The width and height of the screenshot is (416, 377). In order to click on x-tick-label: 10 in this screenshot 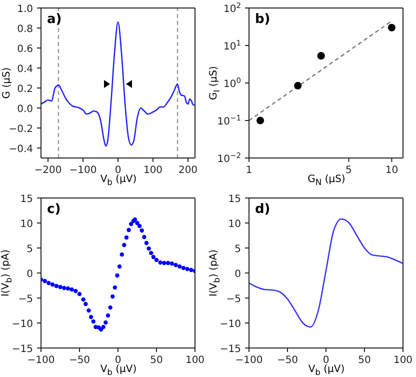, I will do `click(391, 170)`.